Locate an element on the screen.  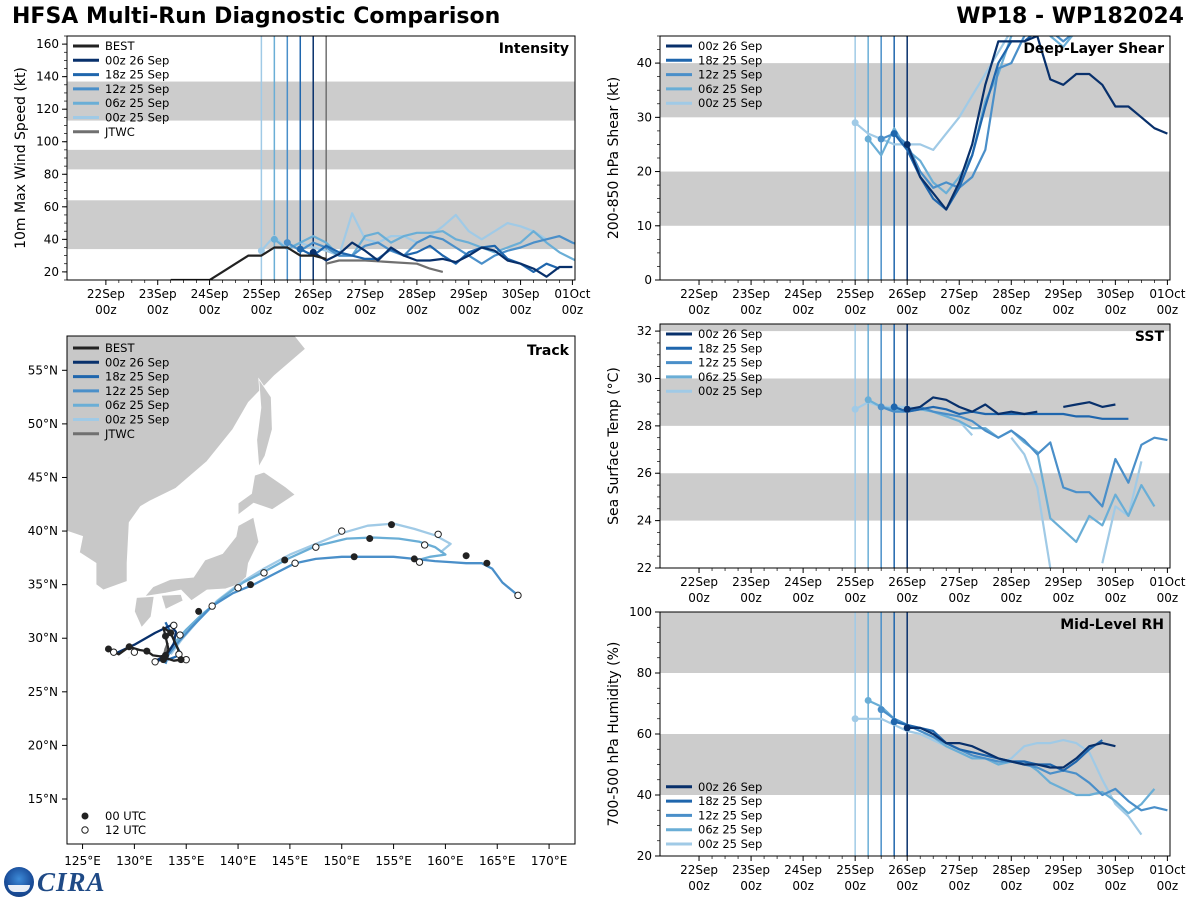
y-tick-label: 80 is located at coordinates (644, 673).